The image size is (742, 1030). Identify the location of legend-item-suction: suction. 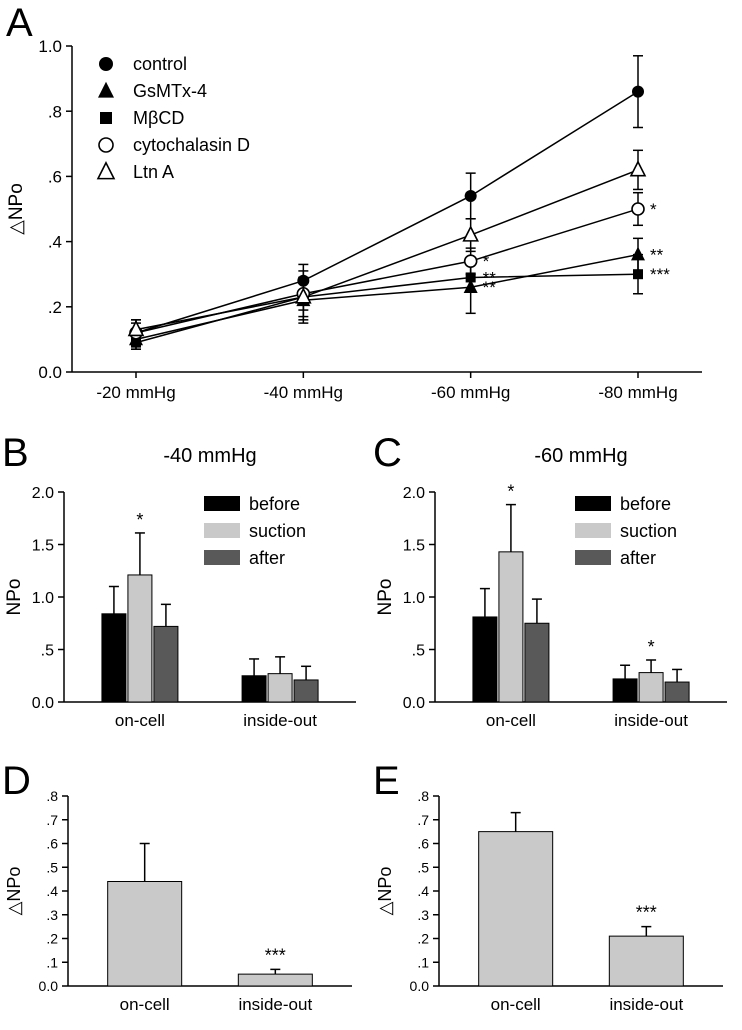
(626, 531).